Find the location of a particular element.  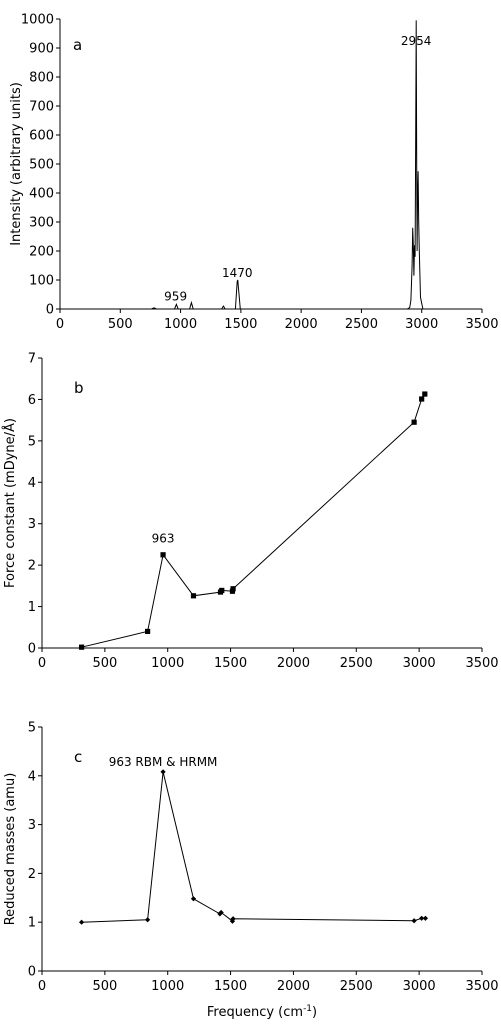

data-label: 1470 is located at coordinates (237, 273).